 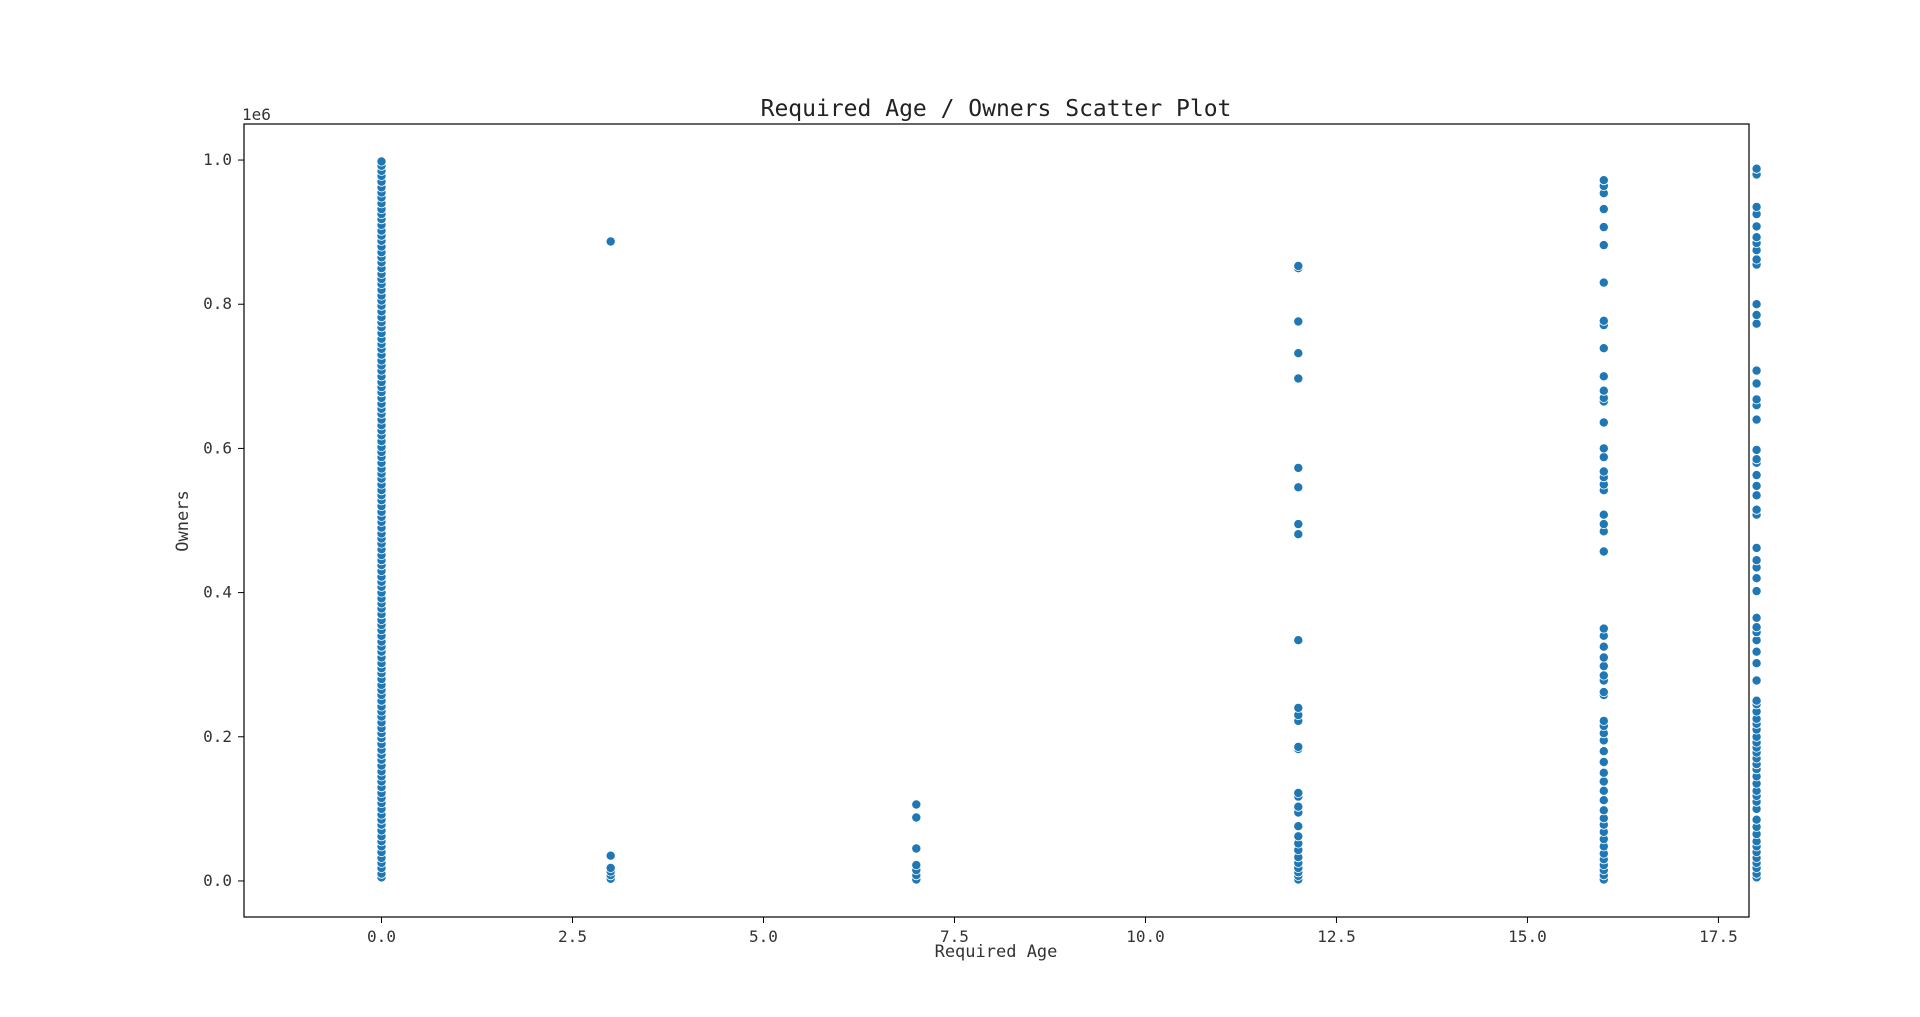 I want to click on x-tick-label: 0.0, so click(x=381, y=936).